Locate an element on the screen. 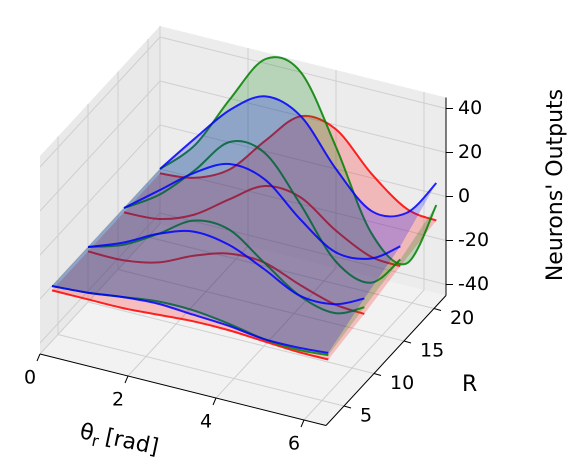 The image size is (581, 460). z-tick-label: -40 is located at coordinates (473, 284).